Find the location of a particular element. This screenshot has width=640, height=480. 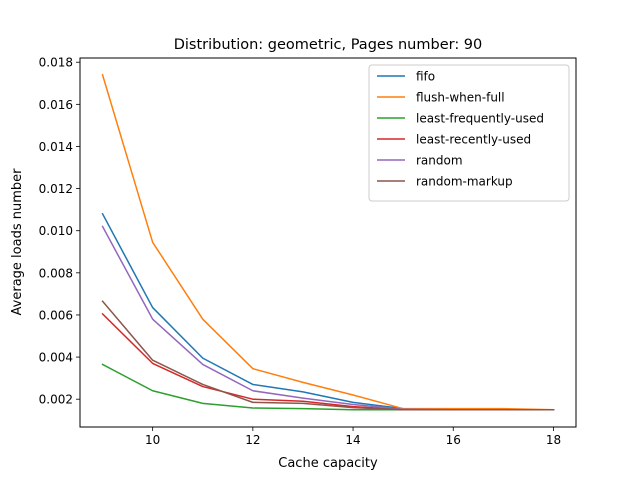

legend-box is located at coordinates (469, 133).